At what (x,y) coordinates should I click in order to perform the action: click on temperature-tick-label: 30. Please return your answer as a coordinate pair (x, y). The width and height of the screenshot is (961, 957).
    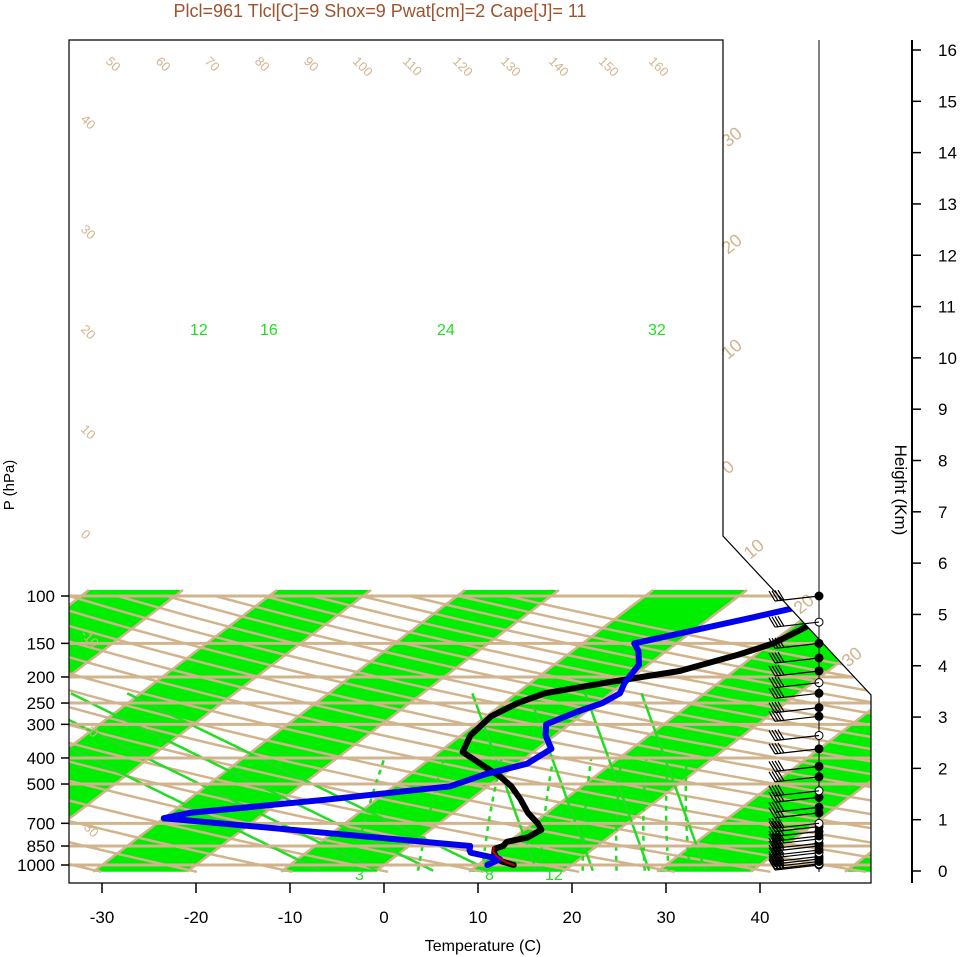
    Looking at the image, I should click on (666, 917).